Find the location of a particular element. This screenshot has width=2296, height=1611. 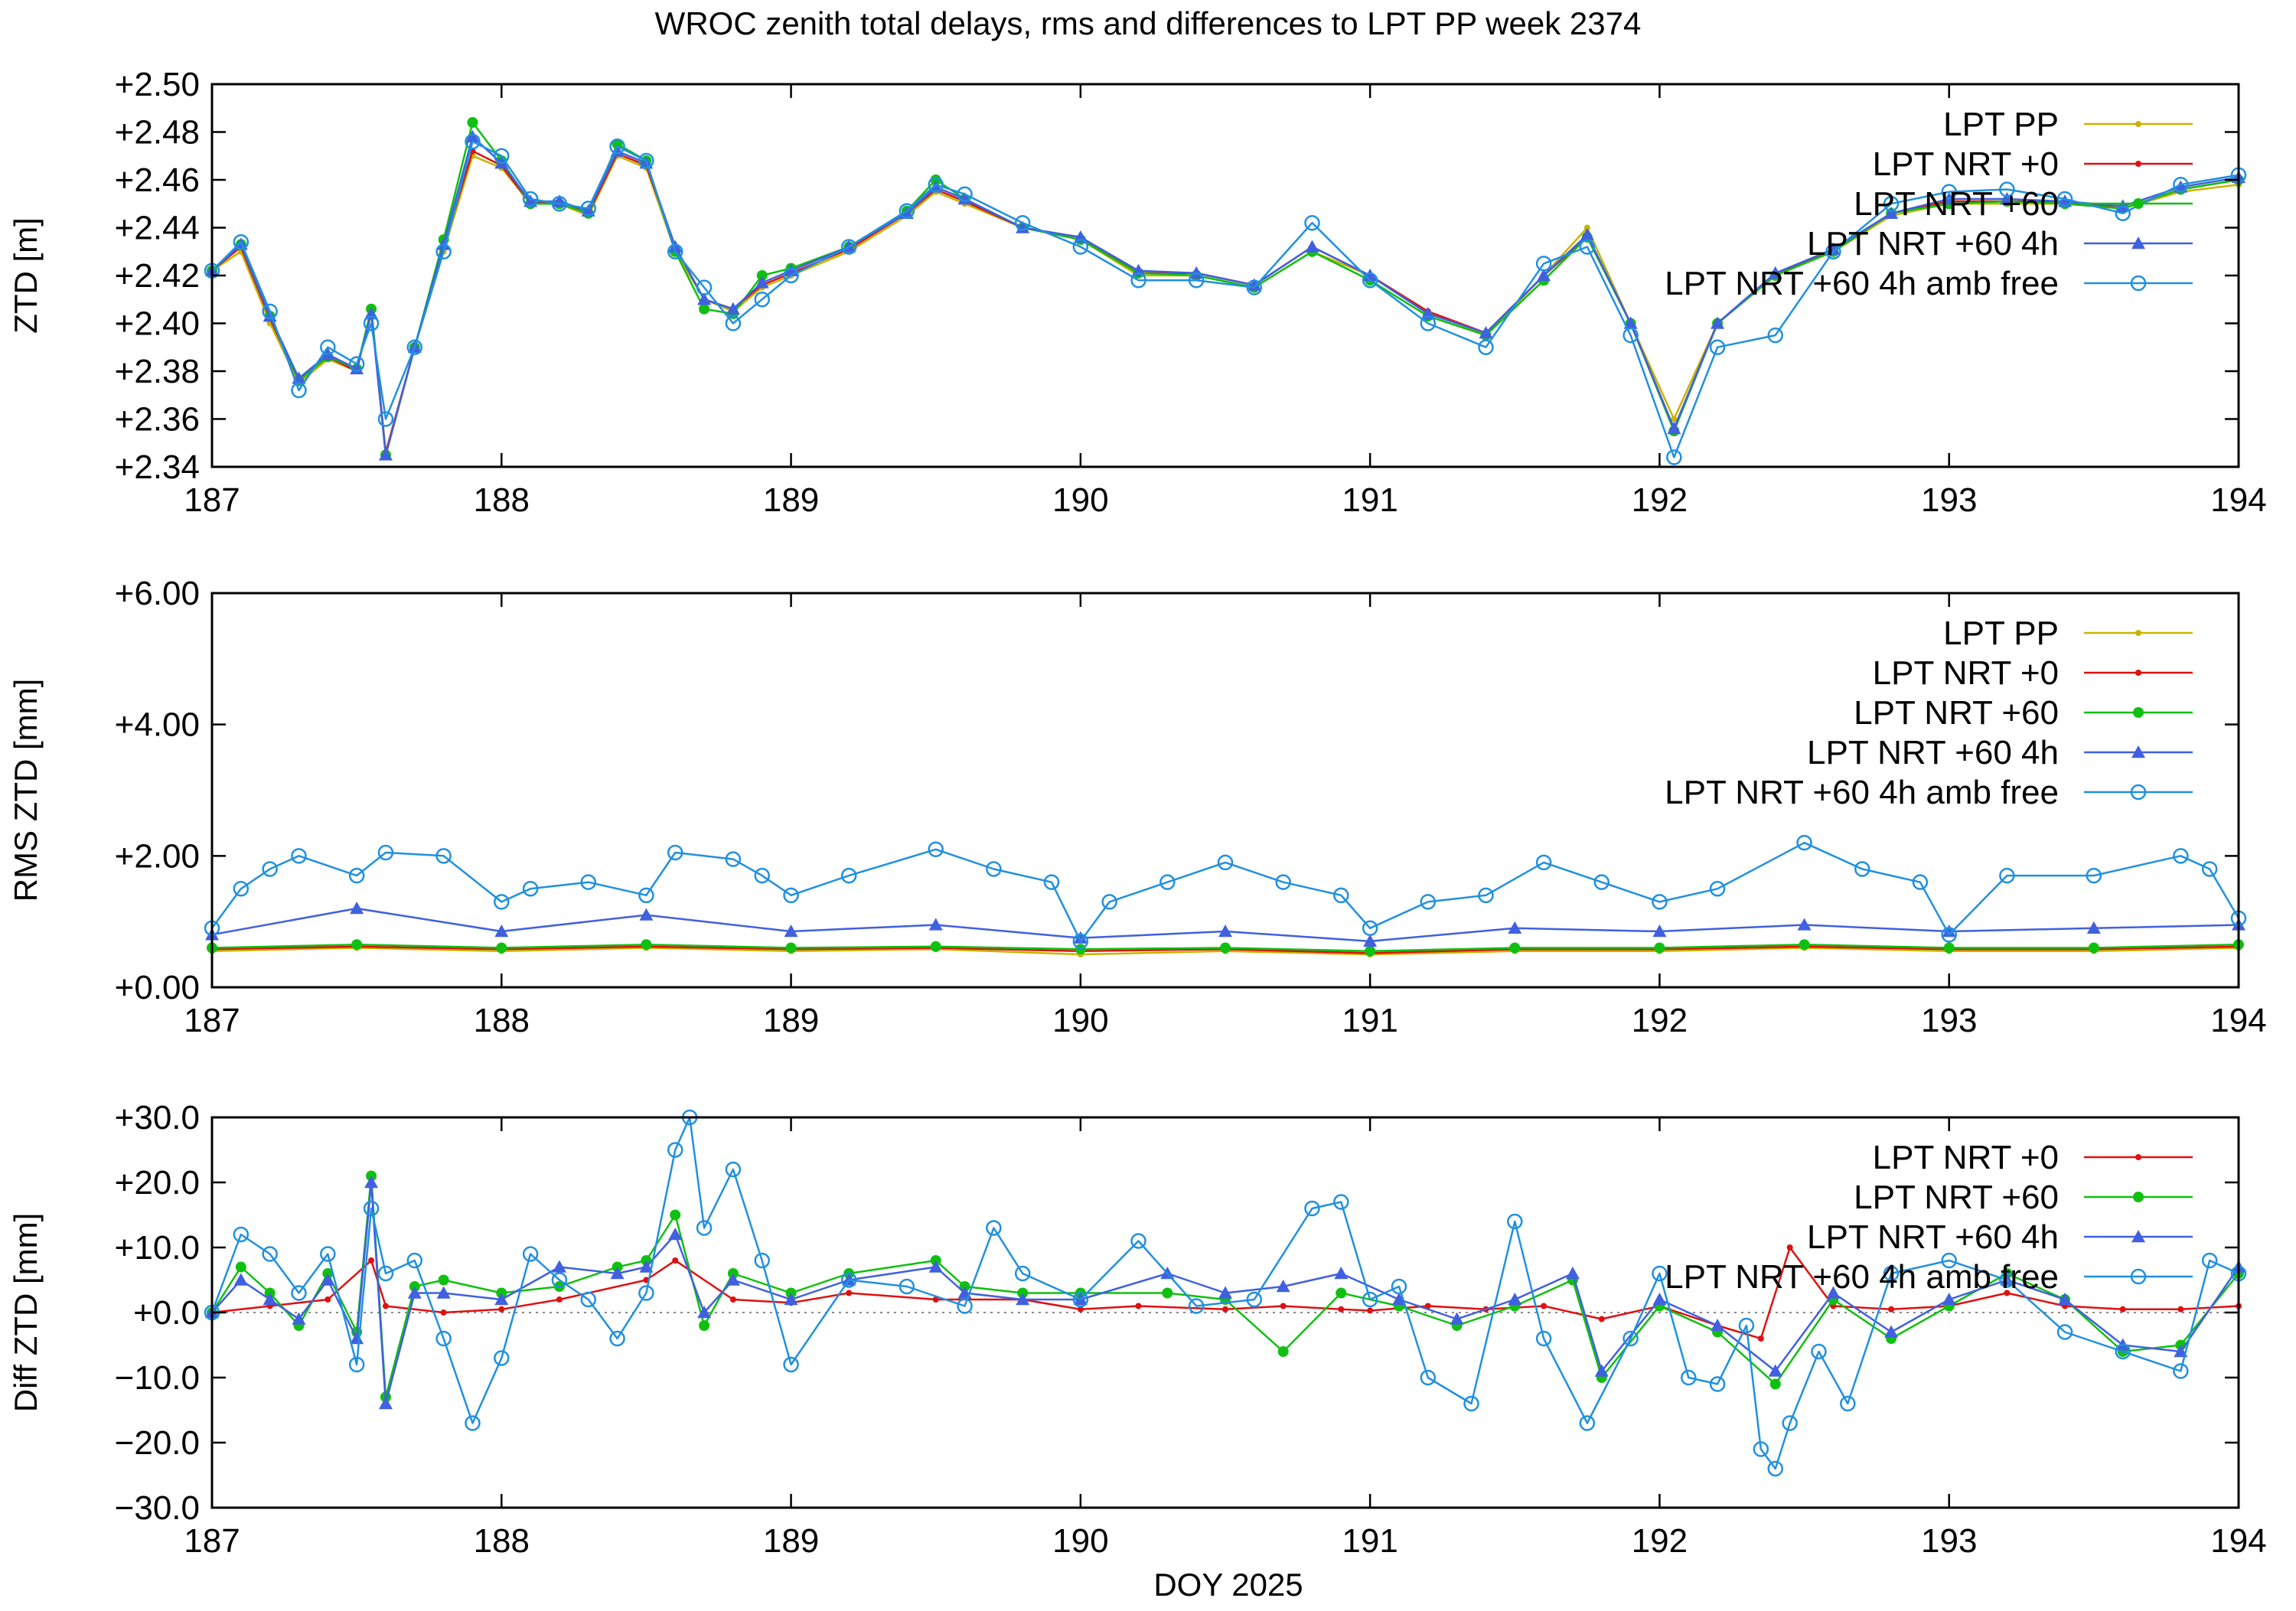

series-line is located at coordinates (1225, 892).